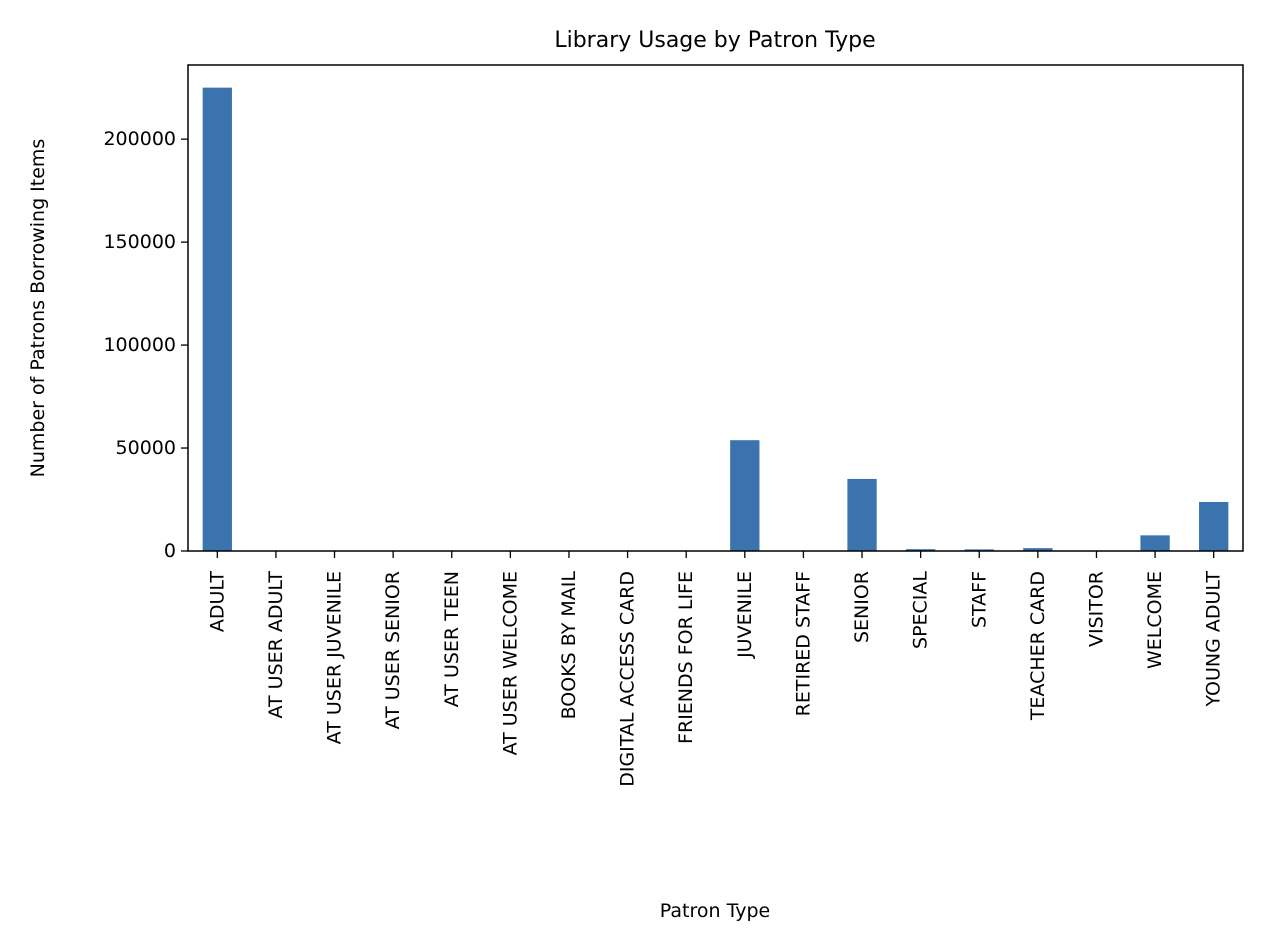 The width and height of the screenshot is (1265, 933). What do you see at coordinates (745, 615) in the screenshot?
I see `x-tick-label: JUVENILE` at bounding box center [745, 615].